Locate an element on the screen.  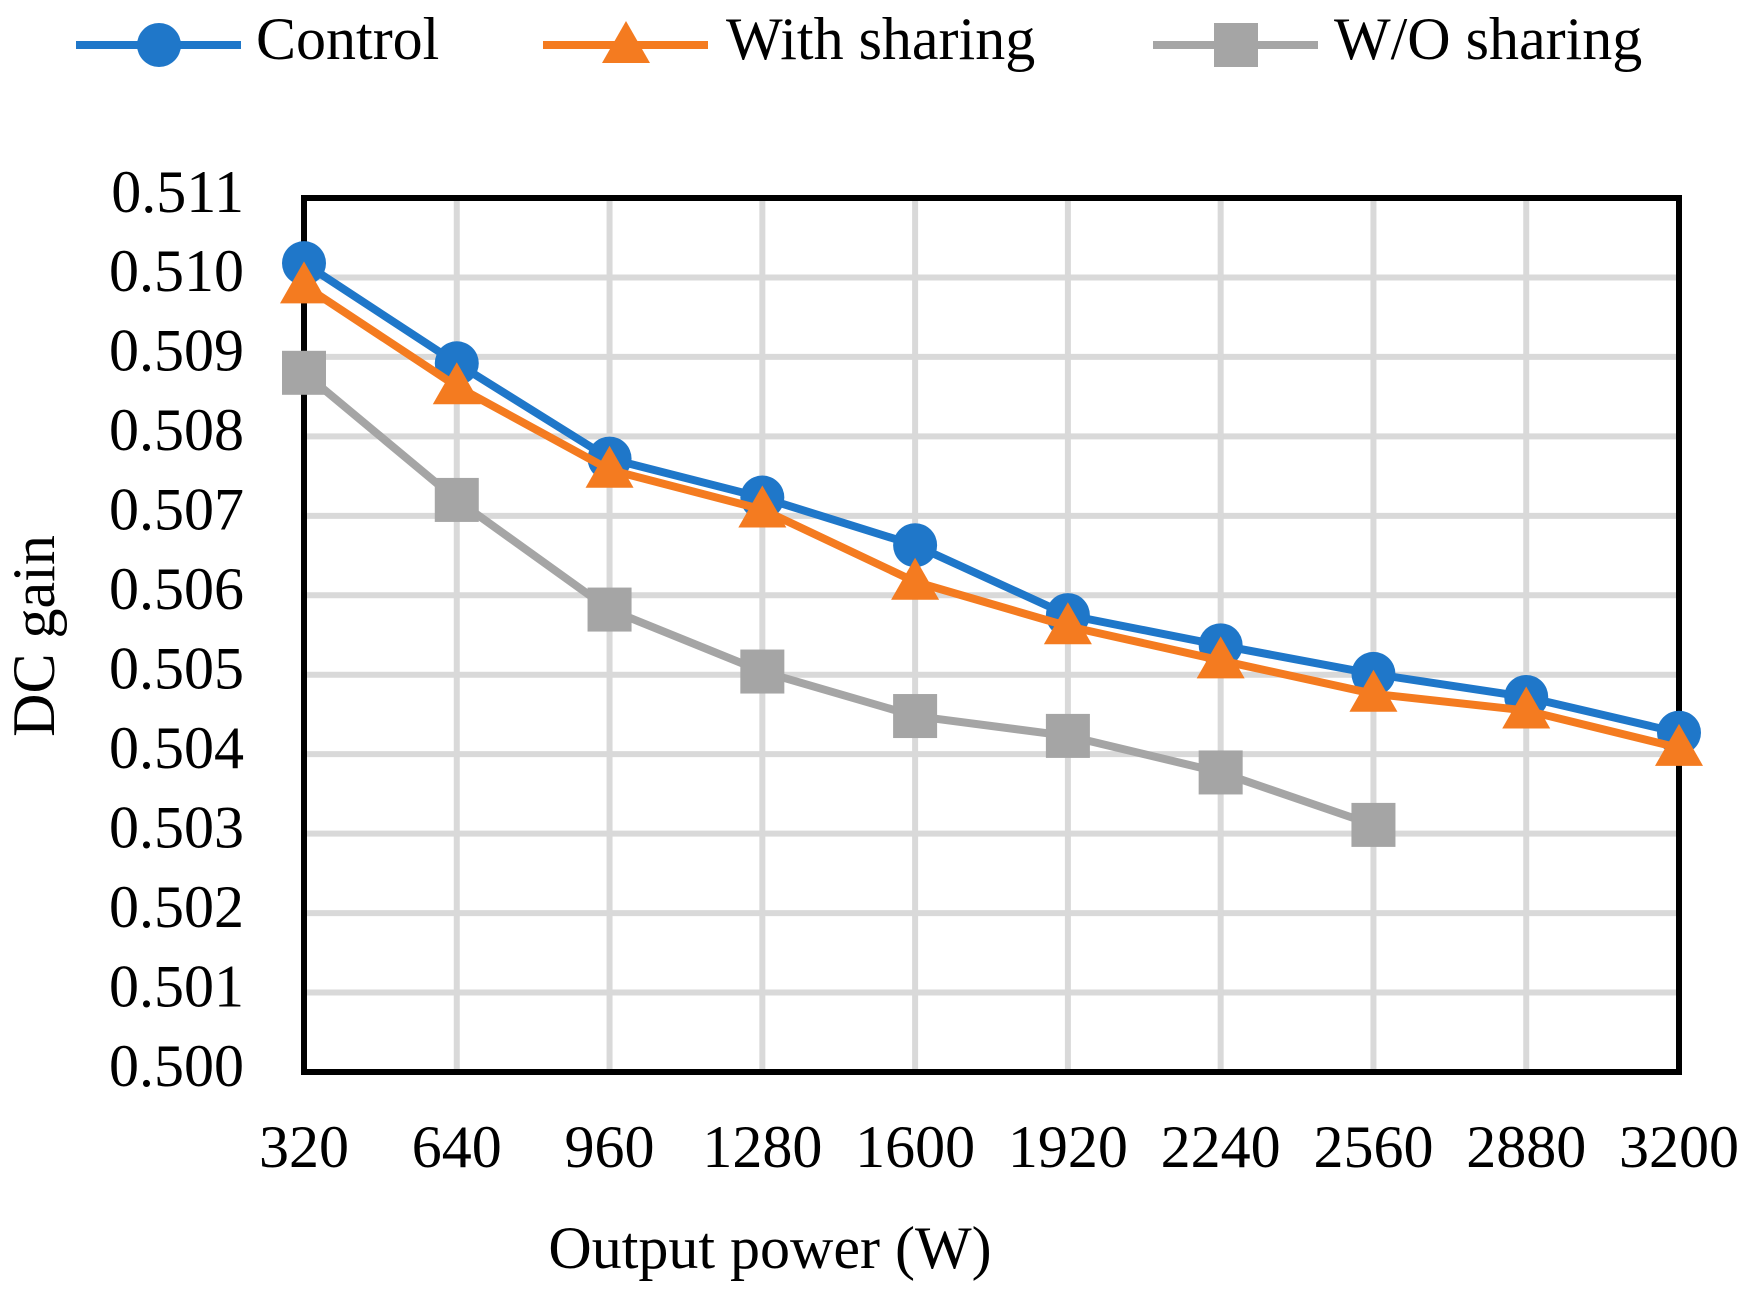
x-tick-label: 1920 is located at coordinates (1068, 1147).